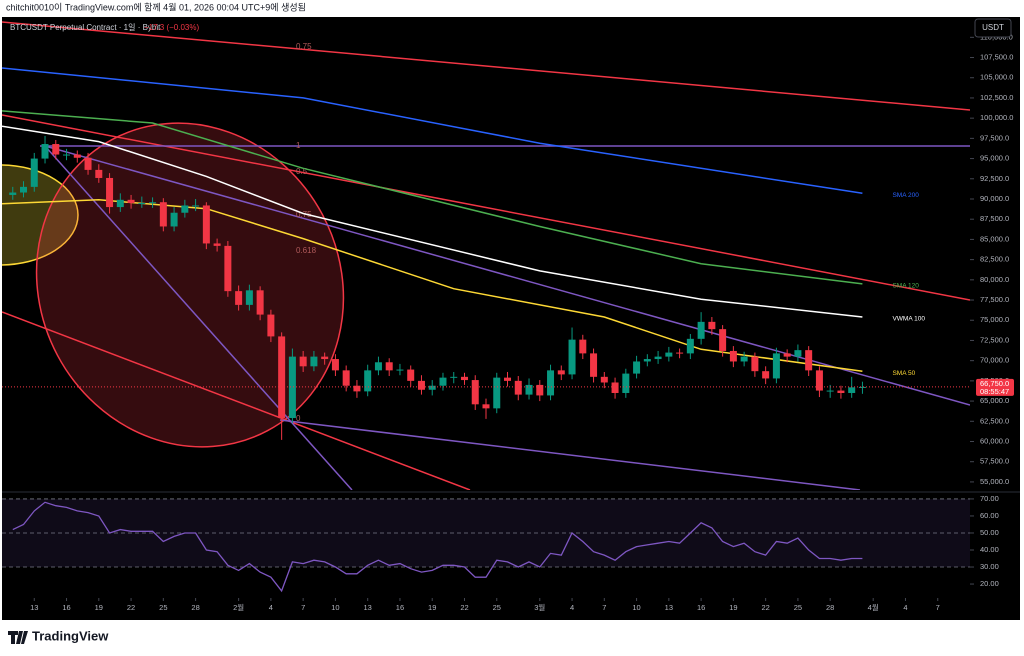  Describe the element at coordinates (994, 158) in the screenshot. I see `y-tick-label: 95,000.0` at that location.